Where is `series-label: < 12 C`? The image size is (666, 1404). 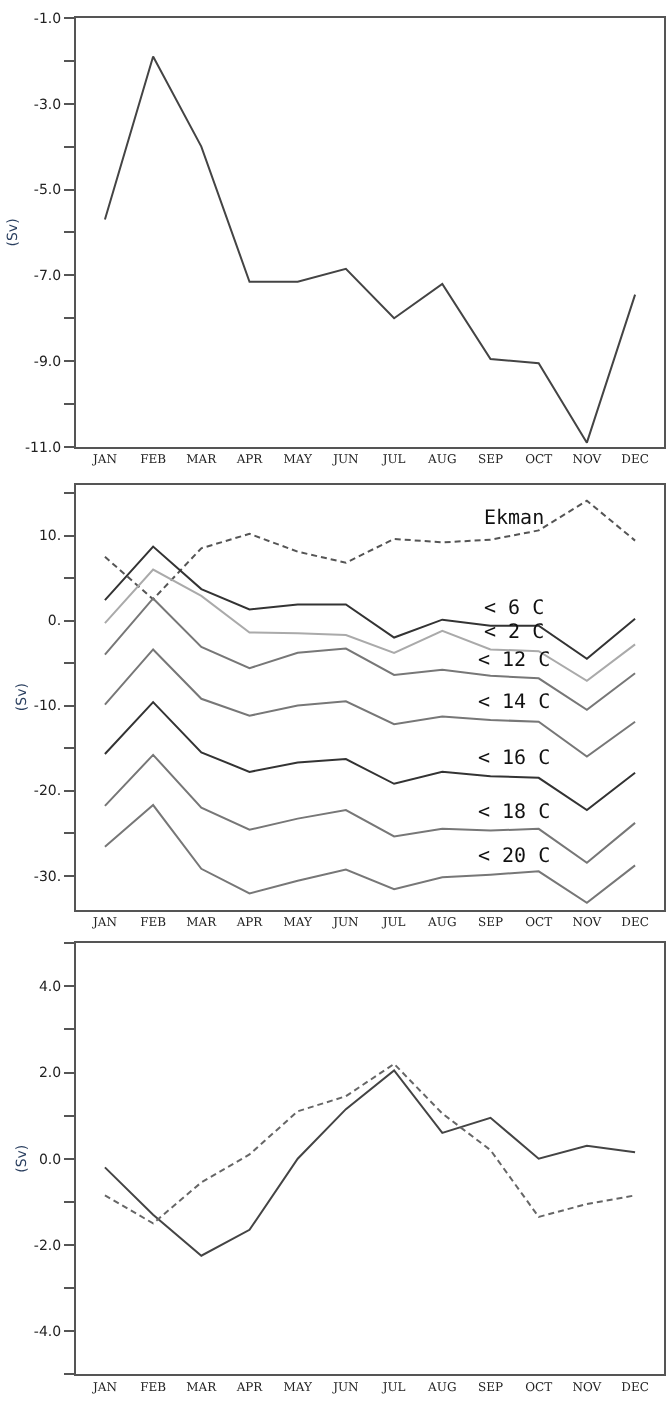 series-label: < 12 C is located at coordinates (514, 661).